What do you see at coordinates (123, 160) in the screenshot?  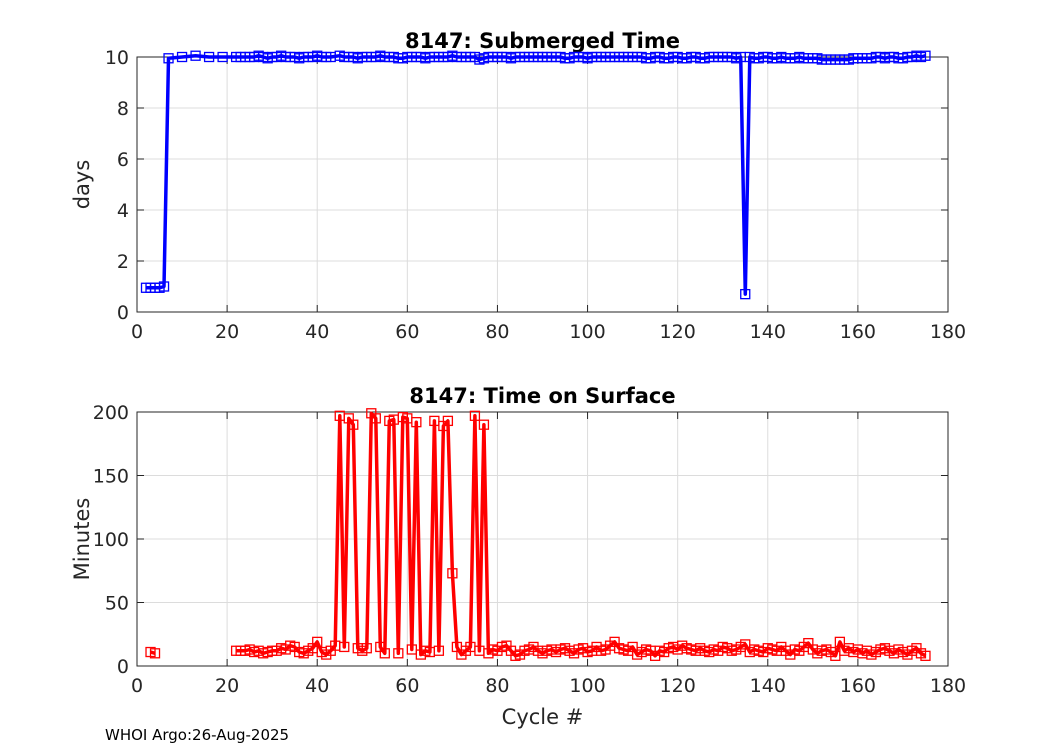 I see `y-tick-label: 6` at bounding box center [123, 160].